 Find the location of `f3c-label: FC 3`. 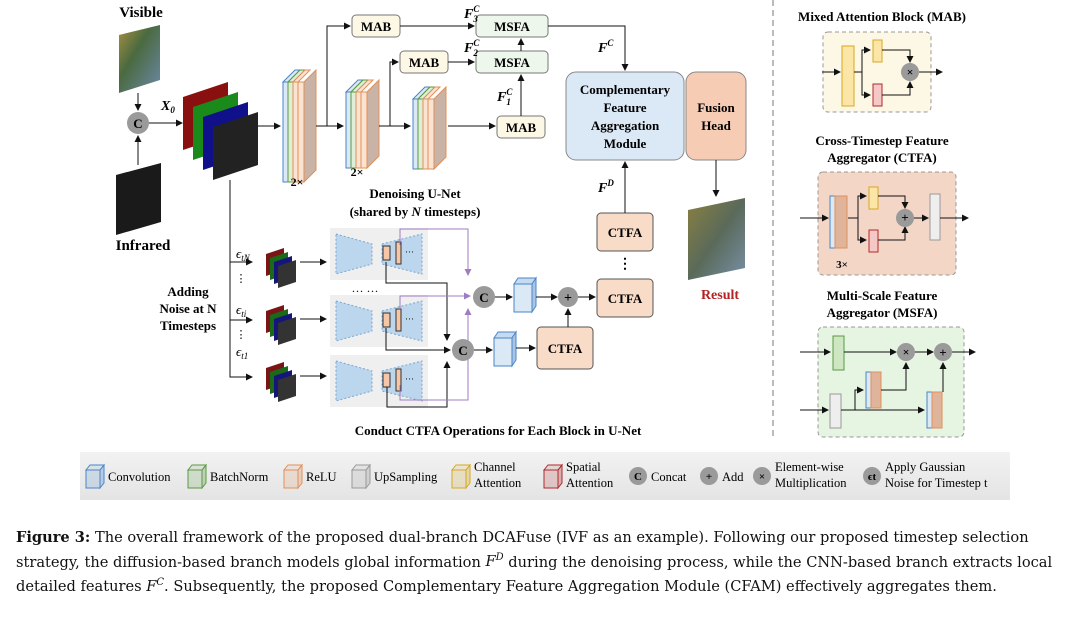

f3c-label: FC 3 is located at coordinates (471, 14).